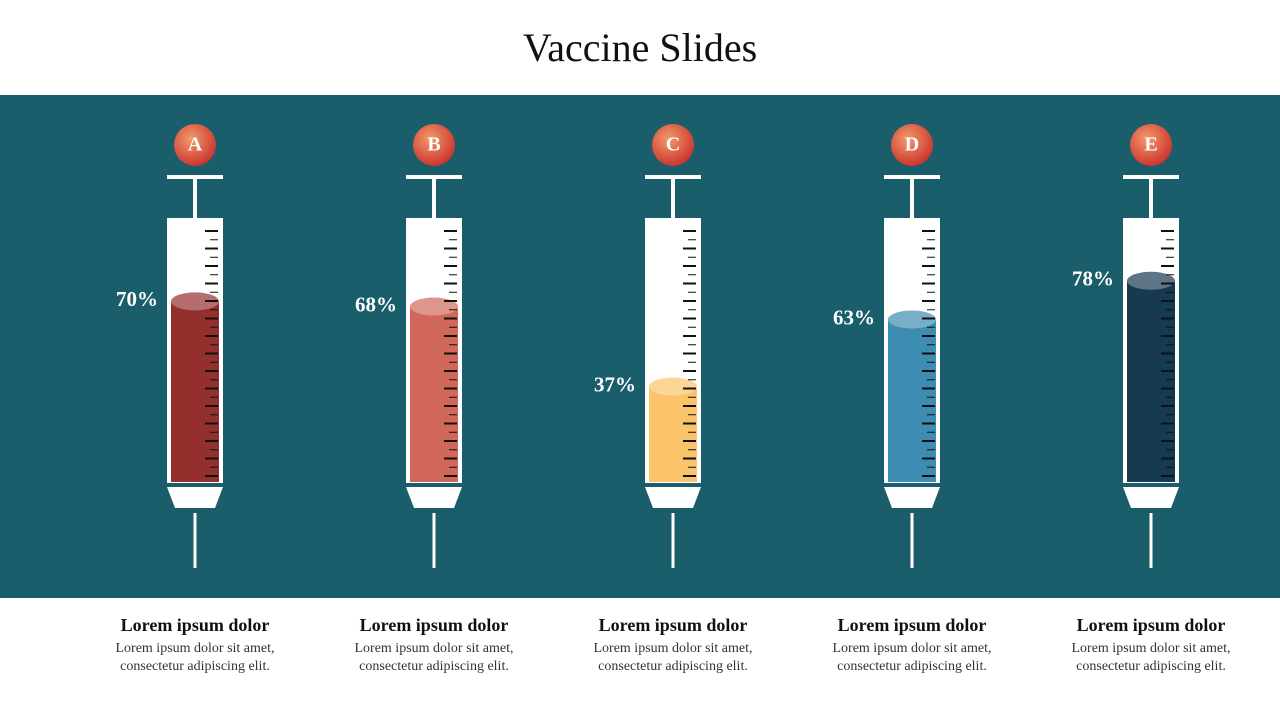  Describe the element at coordinates (854, 317) in the screenshot. I see `value-label: 63%` at that location.